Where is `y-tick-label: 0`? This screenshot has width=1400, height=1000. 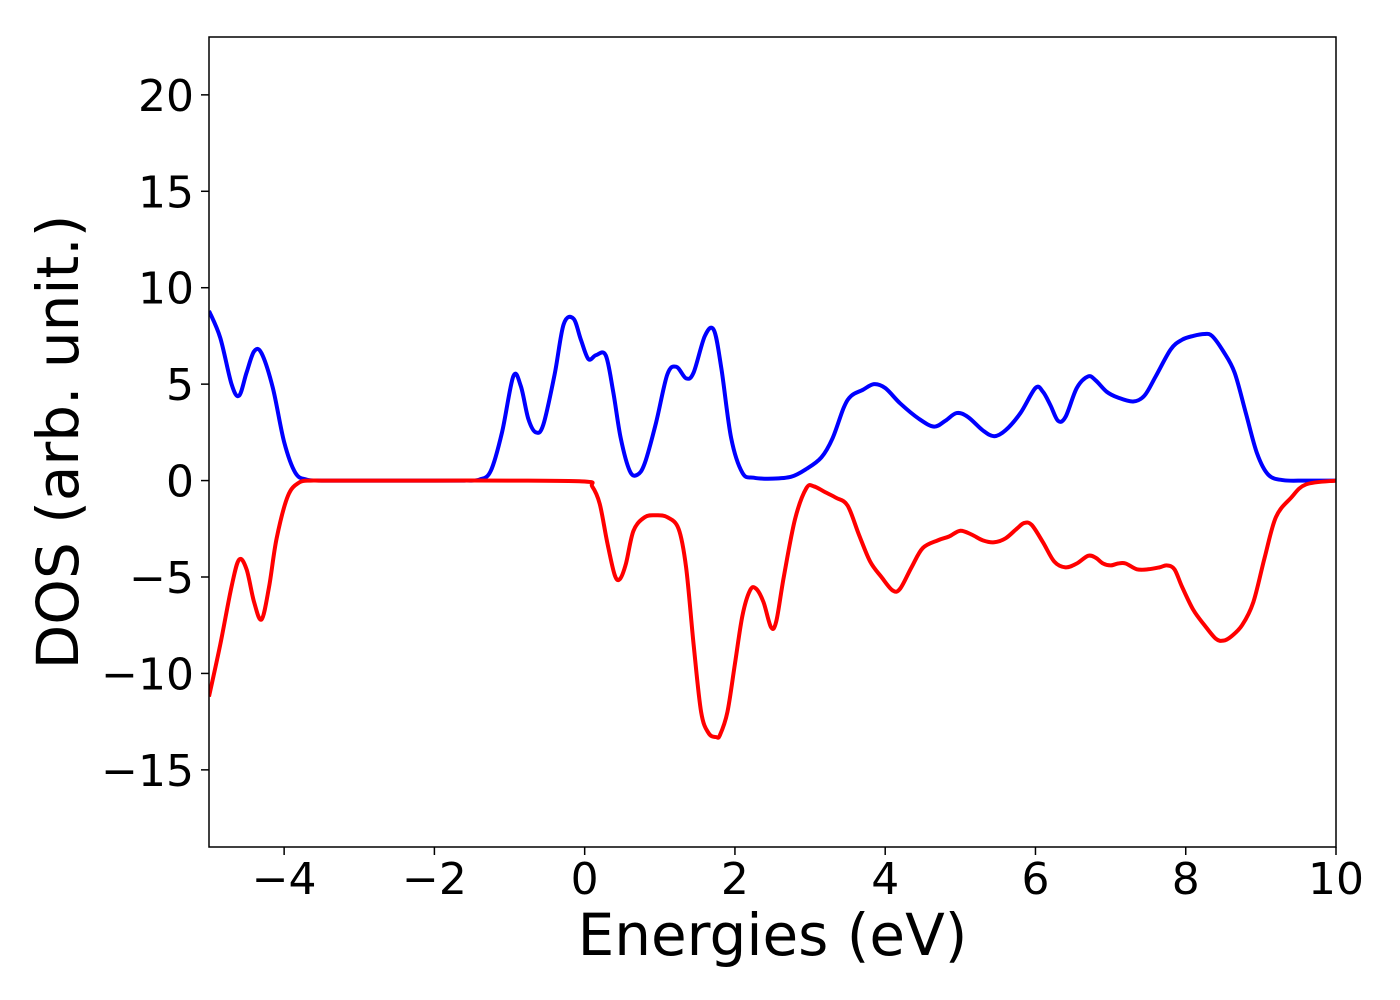 y-tick-label: 0 is located at coordinates (180, 482).